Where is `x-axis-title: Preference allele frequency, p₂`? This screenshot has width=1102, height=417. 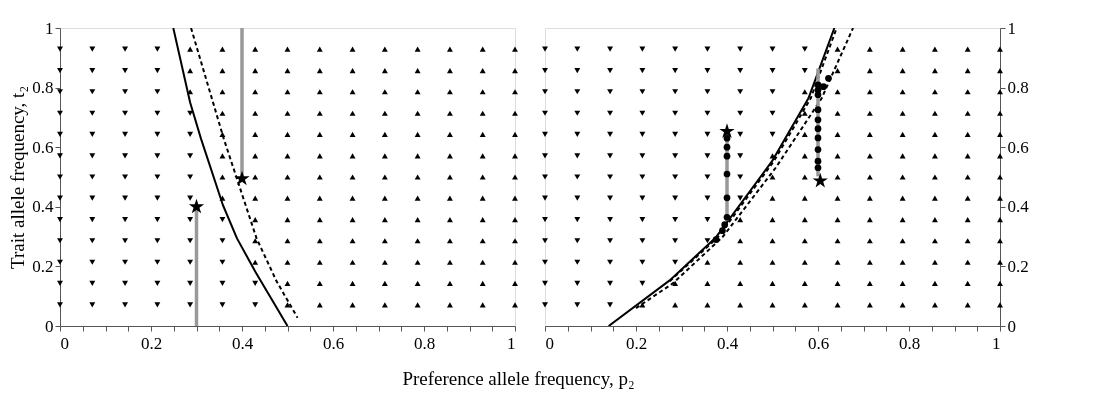
x-axis-title: Preference allele frequency, p₂ is located at coordinates (518, 378).